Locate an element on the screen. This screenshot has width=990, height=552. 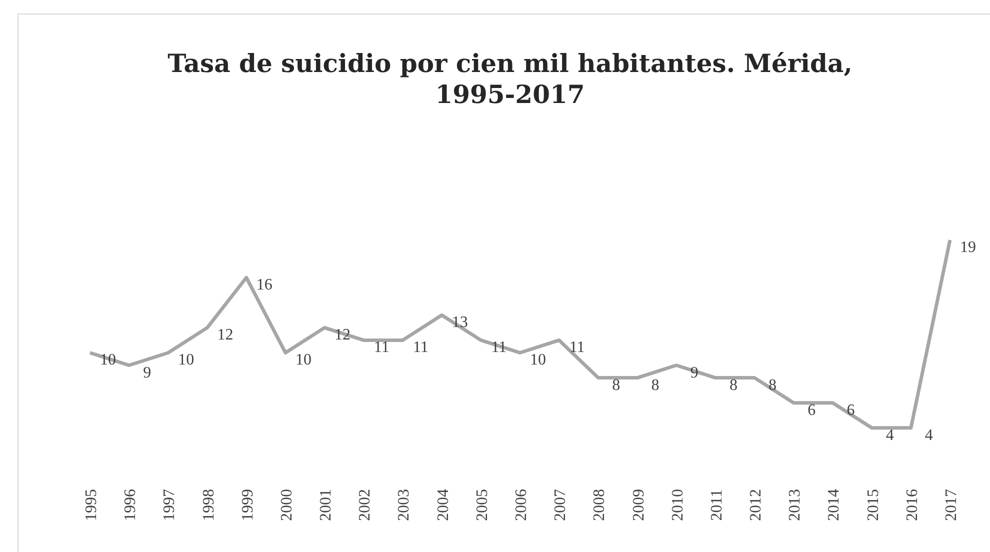
data-label: 16 is located at coordinates (264, 285).